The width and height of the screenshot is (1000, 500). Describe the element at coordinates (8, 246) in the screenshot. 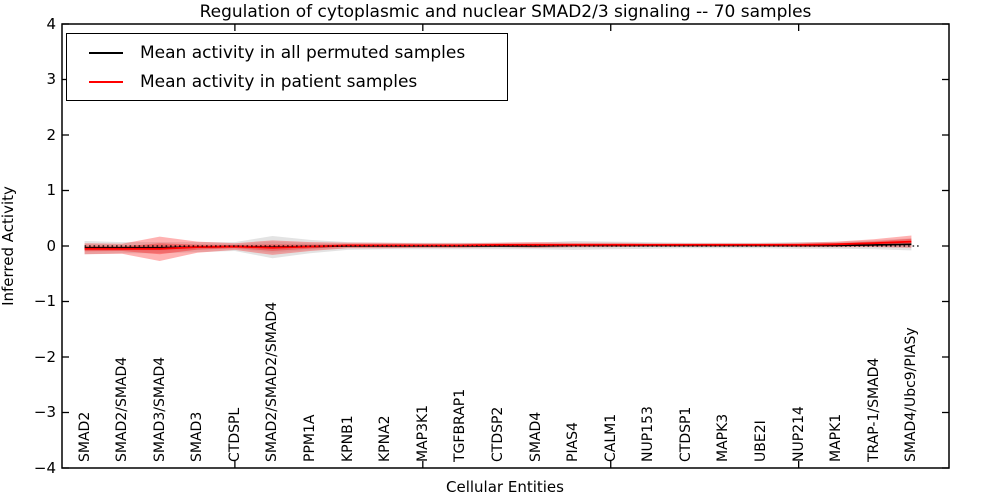

I see `y-axis-label: Inferred Activity` at that location.